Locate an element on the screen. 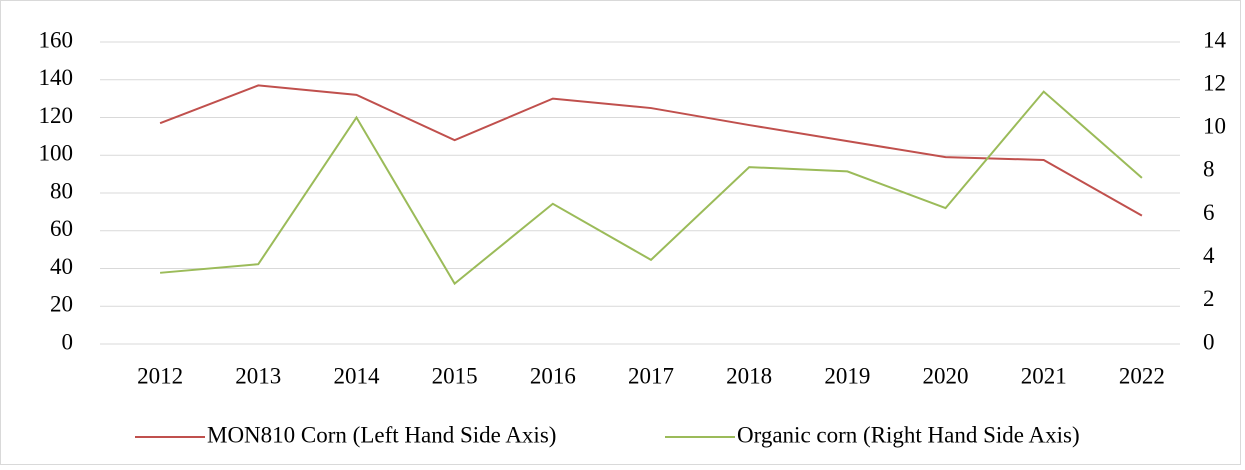  y-tick-label: 140 is located at coordinates (56, 77).